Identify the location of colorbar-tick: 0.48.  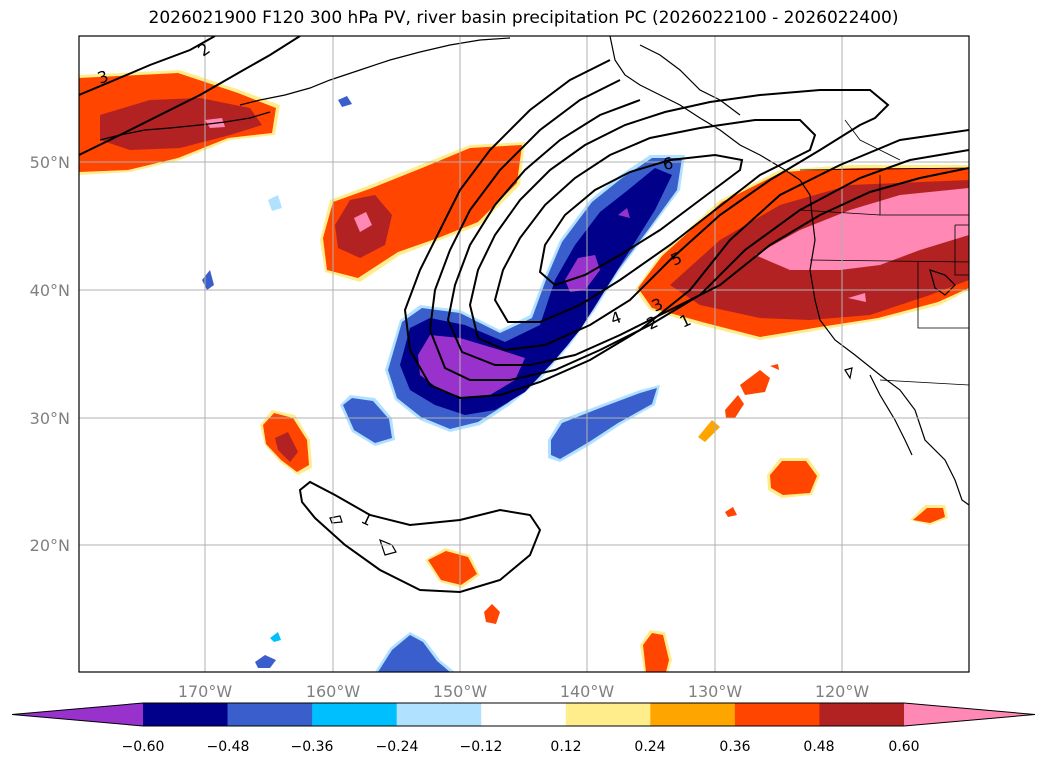
(818, 747).